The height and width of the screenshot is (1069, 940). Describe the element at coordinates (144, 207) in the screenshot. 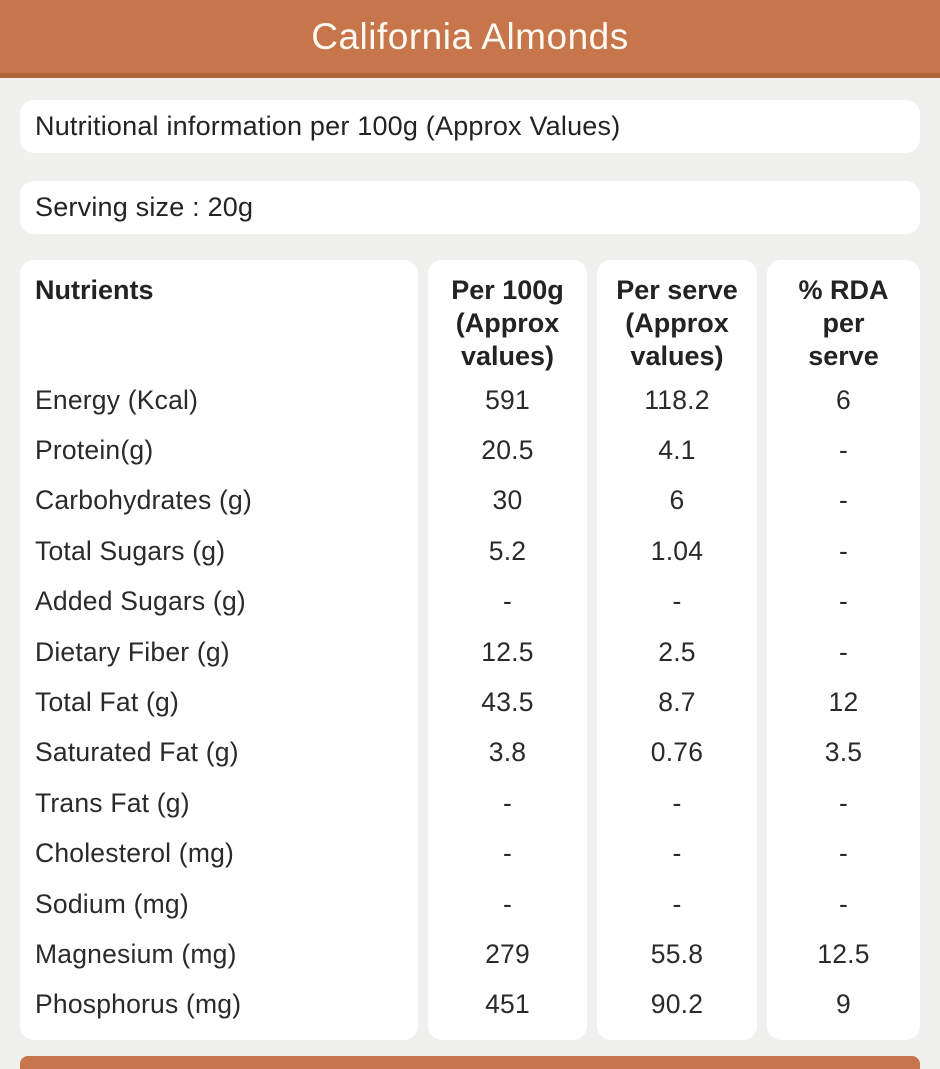

I see `serving-size-text: Serving size : 20g` at that location.